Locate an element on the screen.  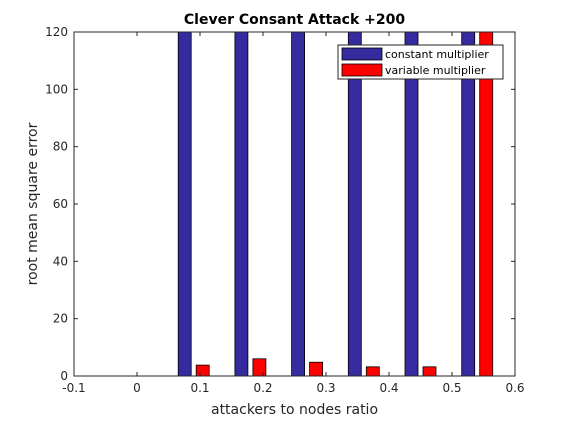
x-tick-label-5: 0.4 is located at coordinates (388, 388).